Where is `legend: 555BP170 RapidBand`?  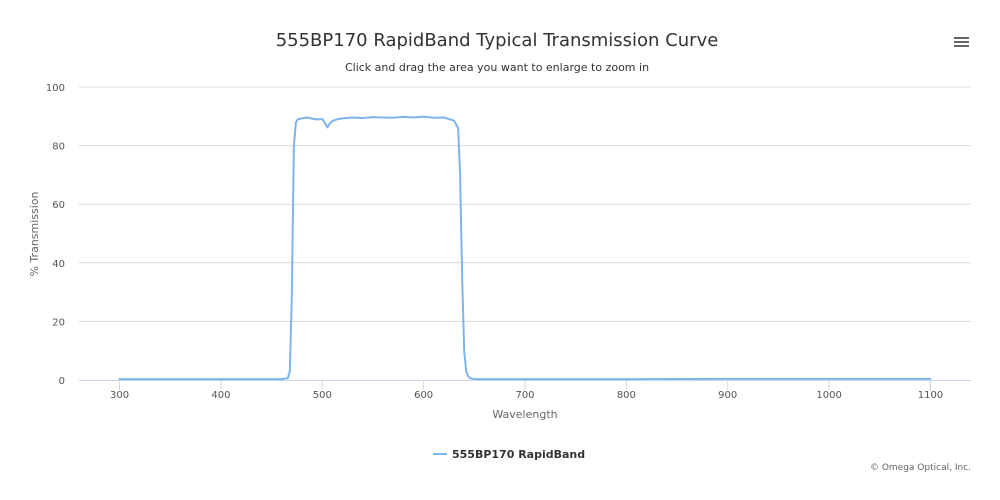
legend: 555BP170 RapidBand is located at coordinates (509, 454).